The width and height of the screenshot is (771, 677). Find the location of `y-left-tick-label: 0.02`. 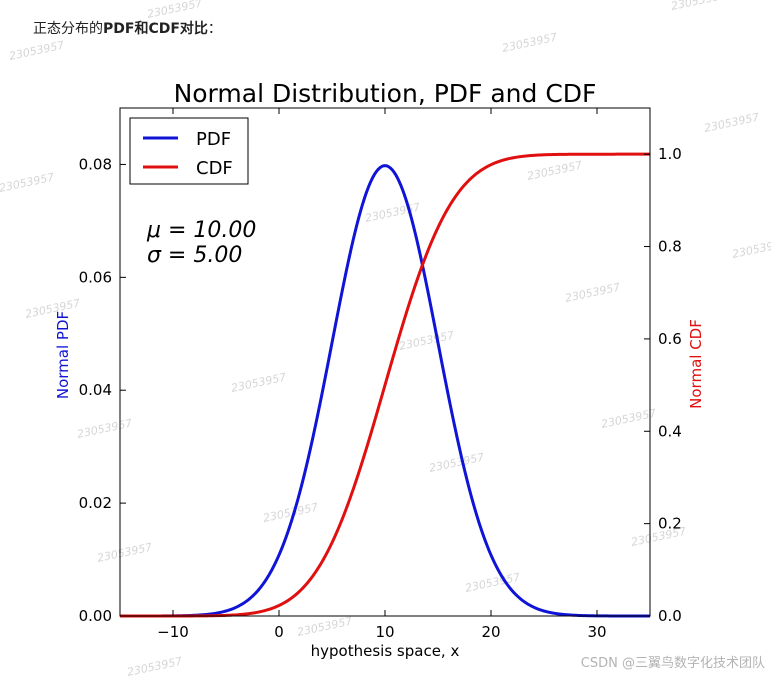

y-left-tick-label: 0.02 is located at coordinates (95, 503).